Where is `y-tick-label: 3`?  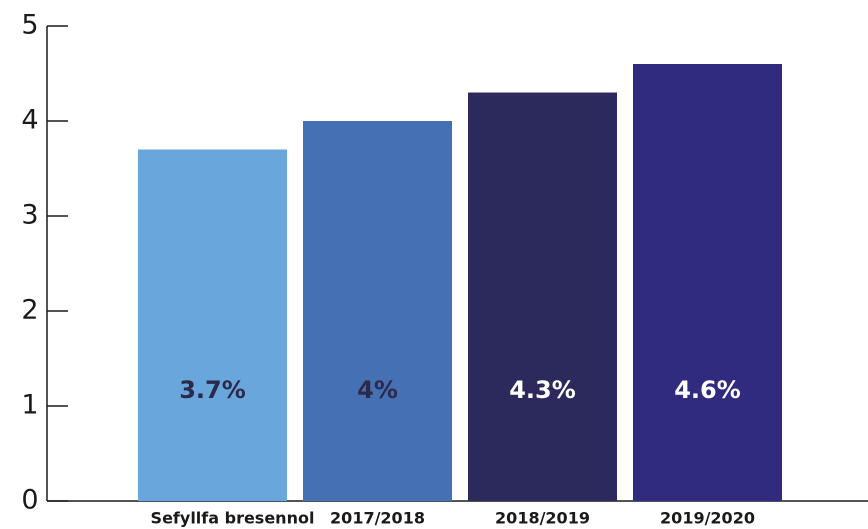
y-tick-label: 3 is located at coordinates (29, 215).